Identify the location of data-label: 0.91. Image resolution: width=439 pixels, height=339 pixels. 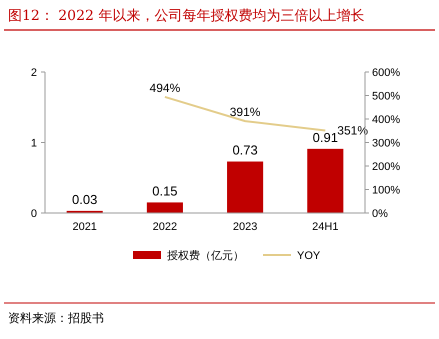
(325, 137).